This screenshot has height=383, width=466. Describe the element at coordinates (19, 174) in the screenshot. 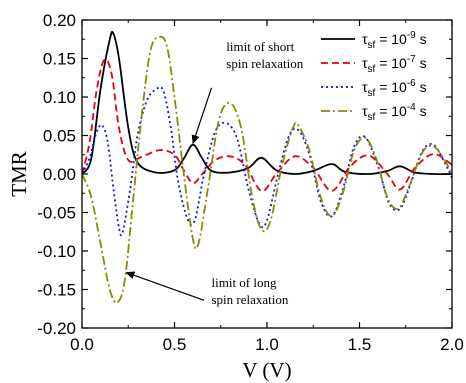

I see `y-axis-title: TMR` at that location.